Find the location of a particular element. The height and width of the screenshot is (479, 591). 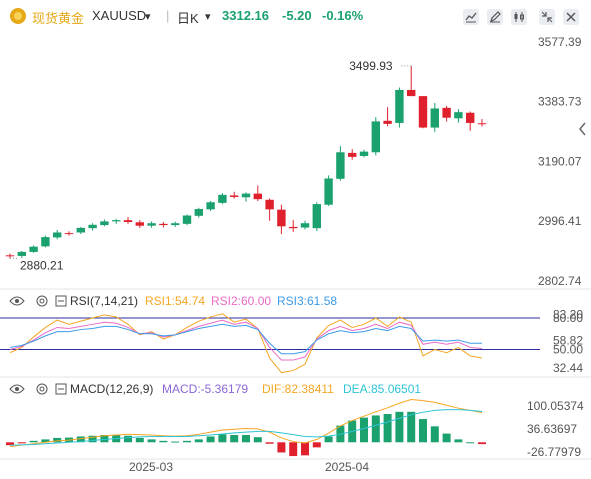

price-axis-tick: 3383.73 is located at coordinates (560, 102).